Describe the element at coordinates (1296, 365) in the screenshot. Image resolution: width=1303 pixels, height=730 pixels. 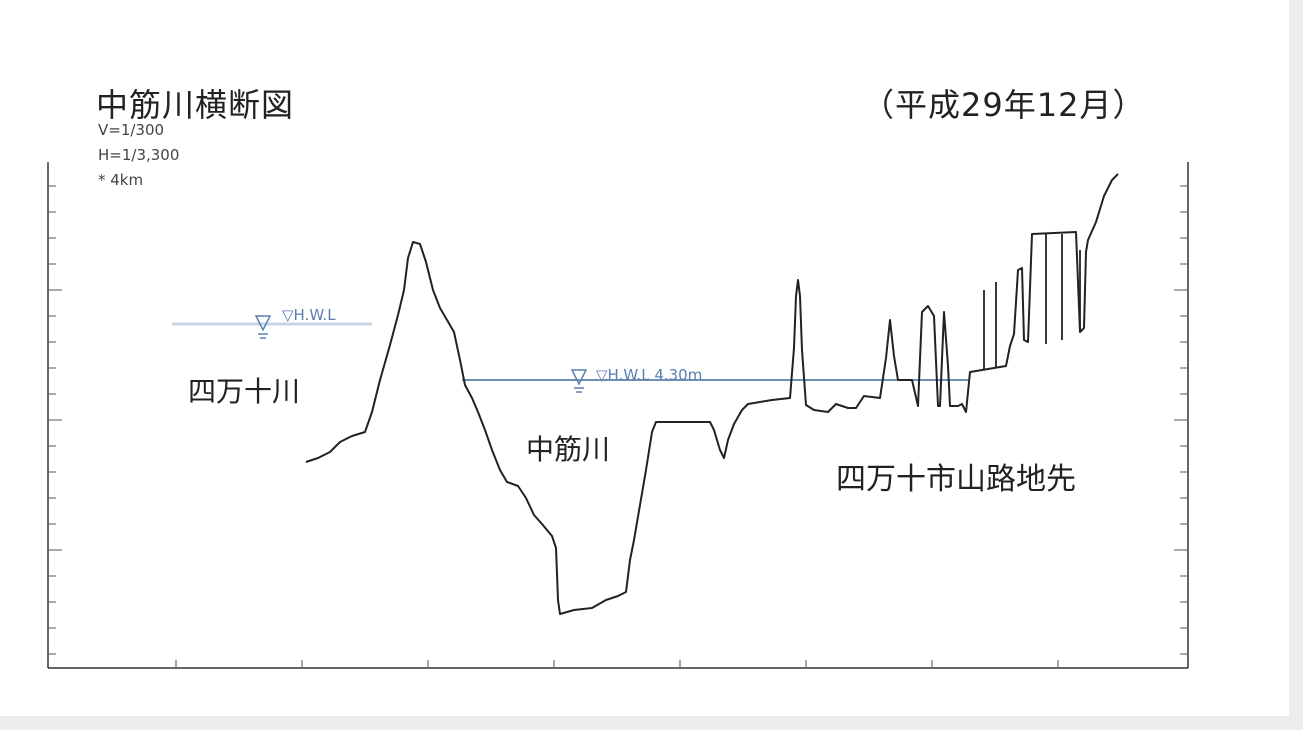
I see `image-border-right` at that location.